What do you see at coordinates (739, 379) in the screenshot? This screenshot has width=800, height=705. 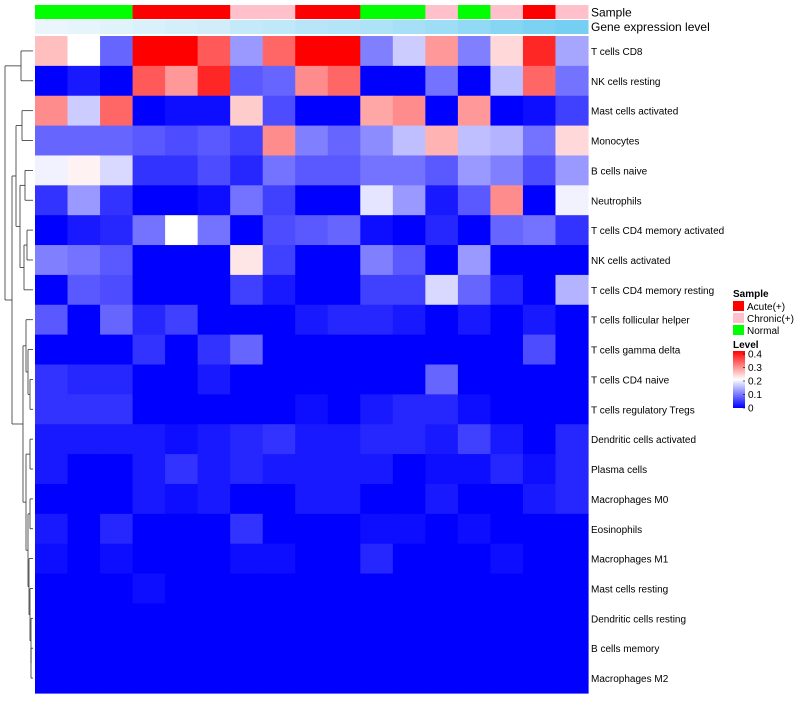 I see `level-color-bar` at bounding box center [739, 379].